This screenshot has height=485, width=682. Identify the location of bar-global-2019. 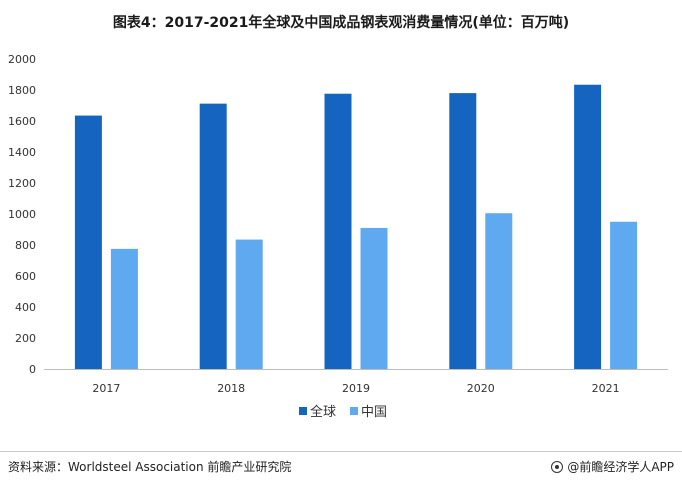
(338, 231).